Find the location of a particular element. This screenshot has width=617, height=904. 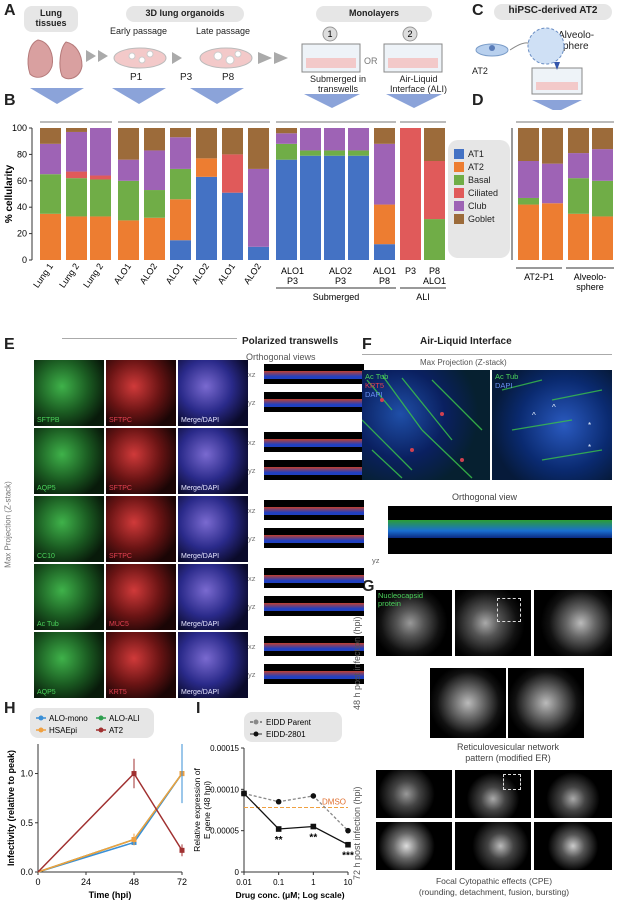

h-legend-box is located at coordinates (92, 723).